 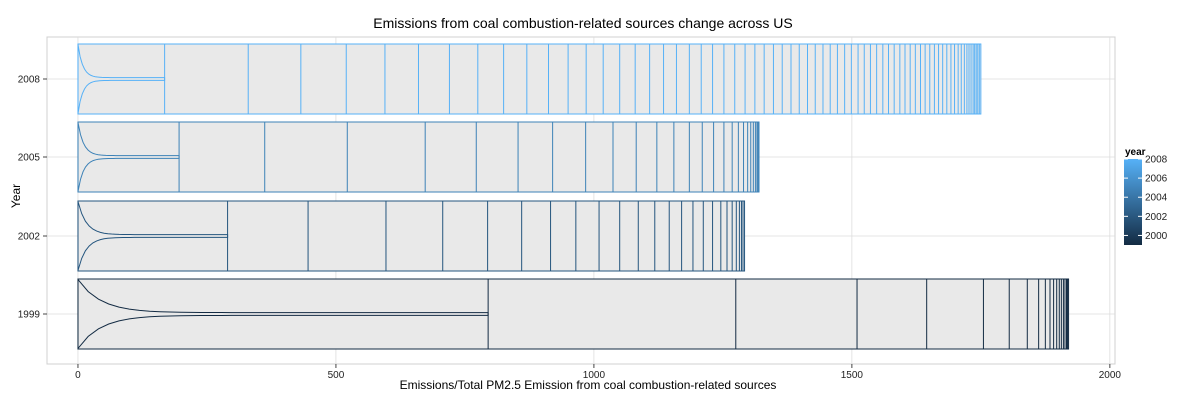 I want to click on x-tick-label-0: 0, so click(x=78, y=375).